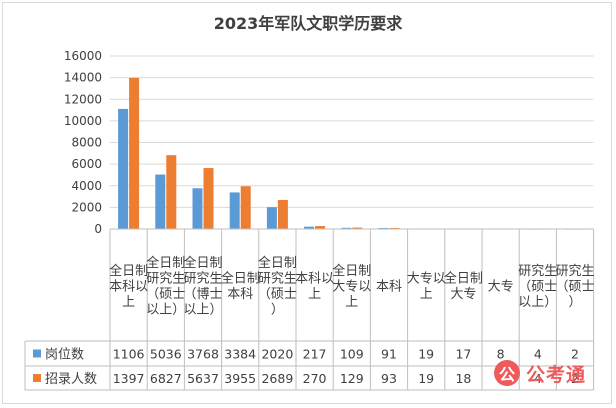 The image size is (616, 408). Describe the element at coordinates (389, 354) in the screenshot. I see `table-cell-value: 91` at that location.